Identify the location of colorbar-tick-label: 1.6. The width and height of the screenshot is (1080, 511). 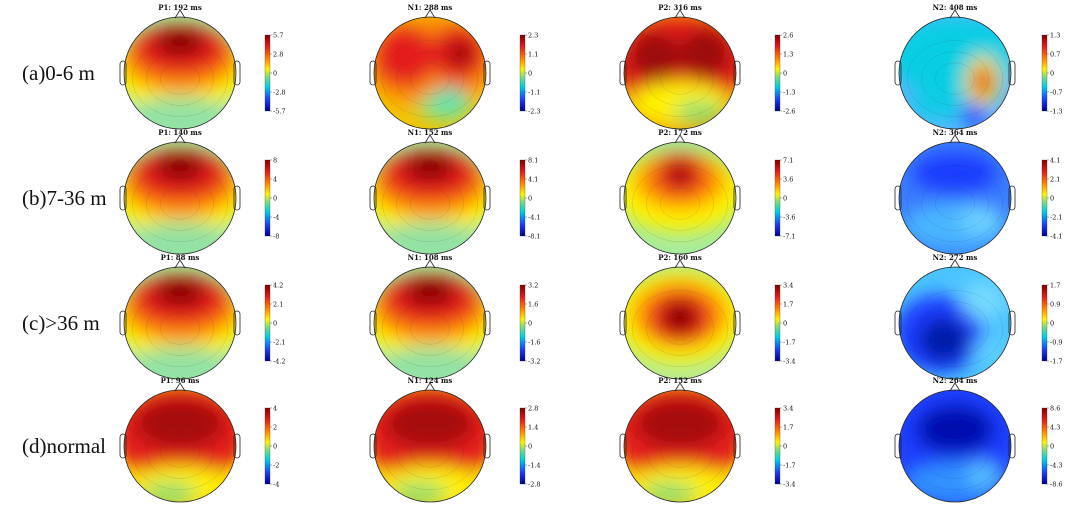
(533, 304).